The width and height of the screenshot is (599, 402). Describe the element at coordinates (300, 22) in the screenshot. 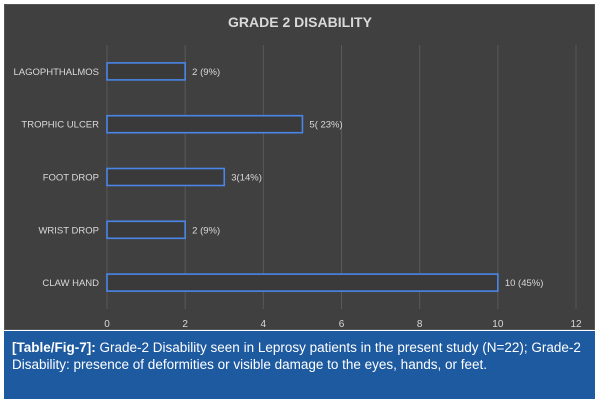

I see `chart-title: GRADE 2 DISABILITY` at that location.